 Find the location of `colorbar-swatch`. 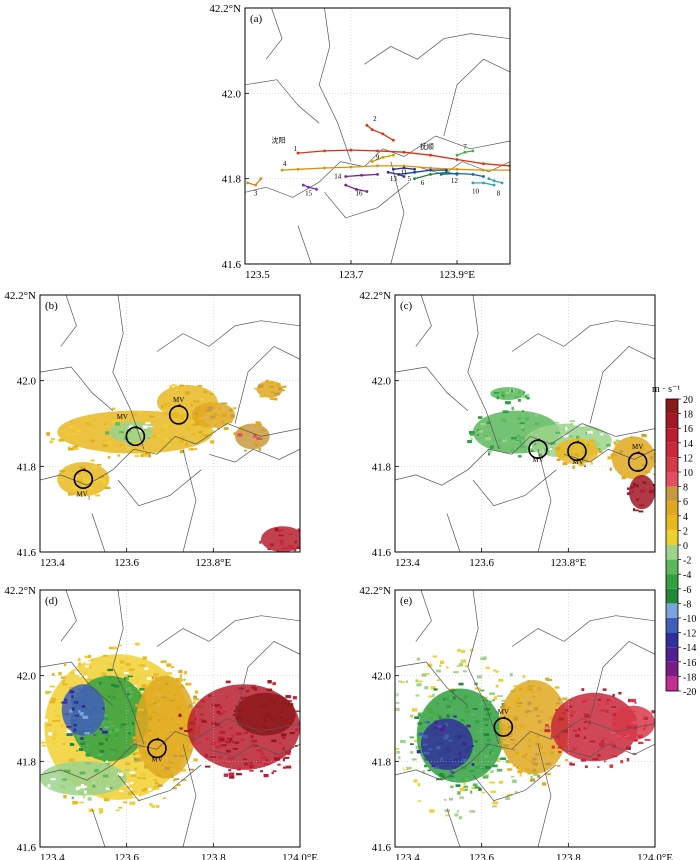

colorbar-swatch is located at coordinates (672, 669).